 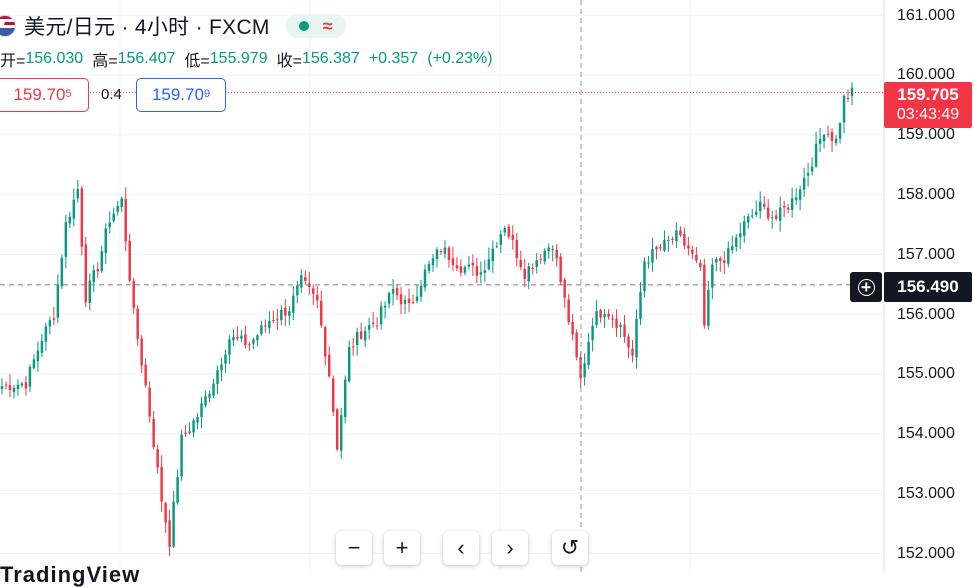 I want to click on market-status-pill: ≈, so click(x=315, y=26).